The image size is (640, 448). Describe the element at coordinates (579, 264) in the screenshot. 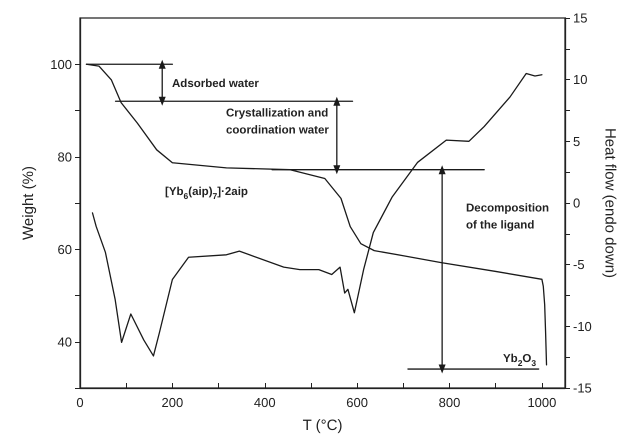

I see `y2-tick-label: -5` at that location.